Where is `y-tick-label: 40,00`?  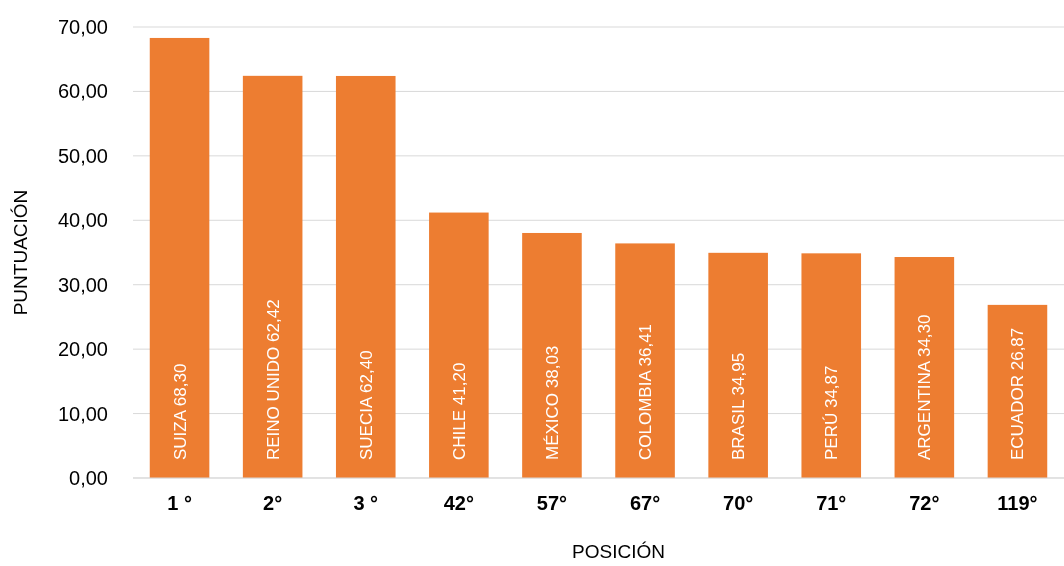 y-tick-label: 40,00 is located at coordinates (82, 220).